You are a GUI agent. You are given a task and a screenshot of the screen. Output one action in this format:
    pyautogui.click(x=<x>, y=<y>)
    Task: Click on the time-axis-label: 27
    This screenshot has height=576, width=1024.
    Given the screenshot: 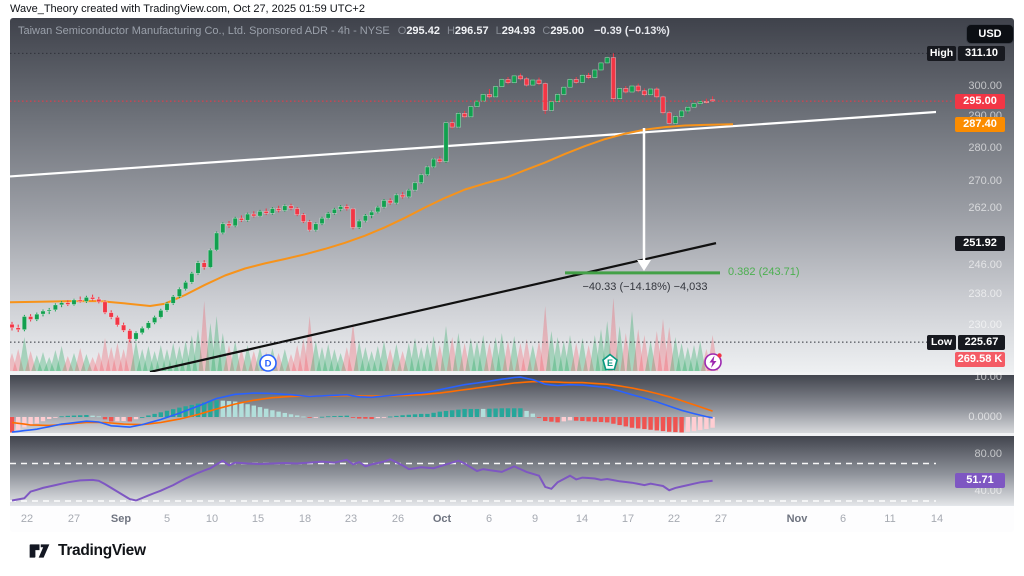 What is the action you would take?
    pyautogui.click(x=721, y=519)
    